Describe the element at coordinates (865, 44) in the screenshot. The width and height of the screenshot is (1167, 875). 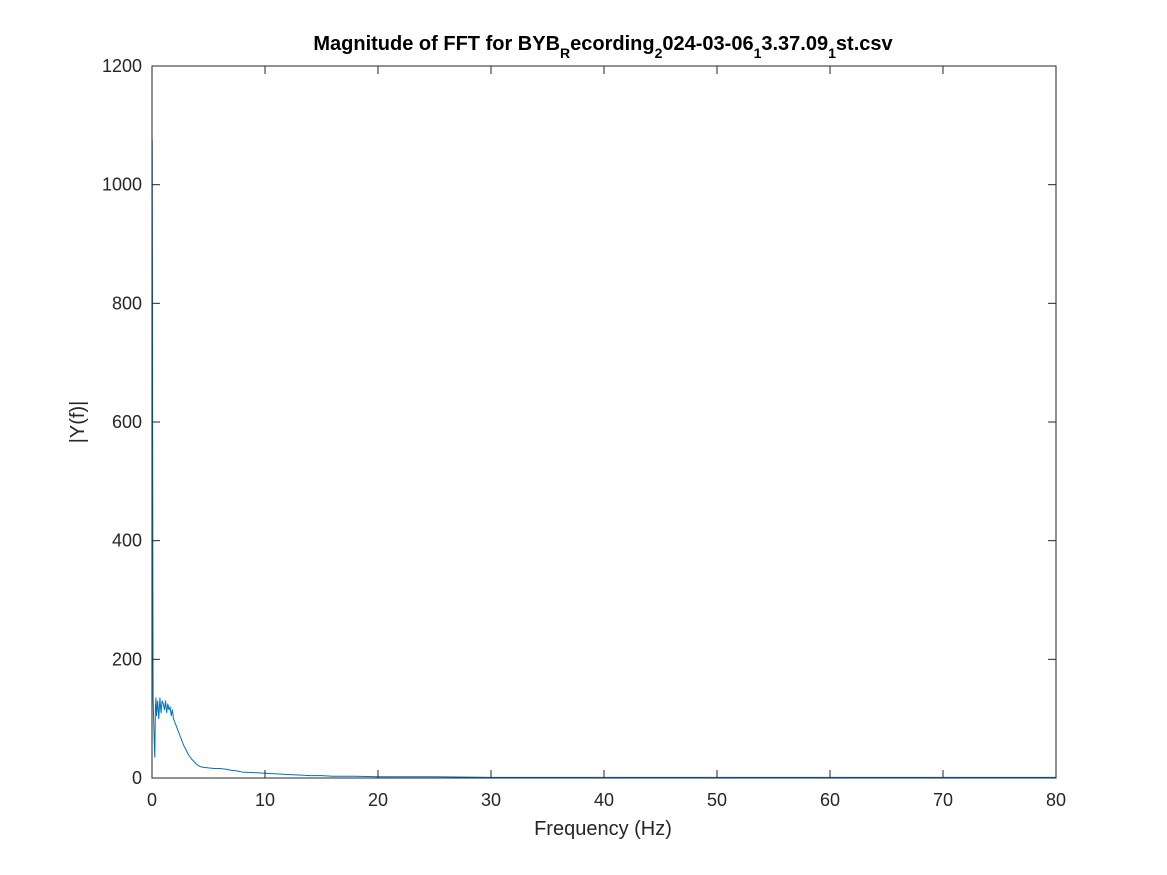
I see `title-part: st.csv` at that location.